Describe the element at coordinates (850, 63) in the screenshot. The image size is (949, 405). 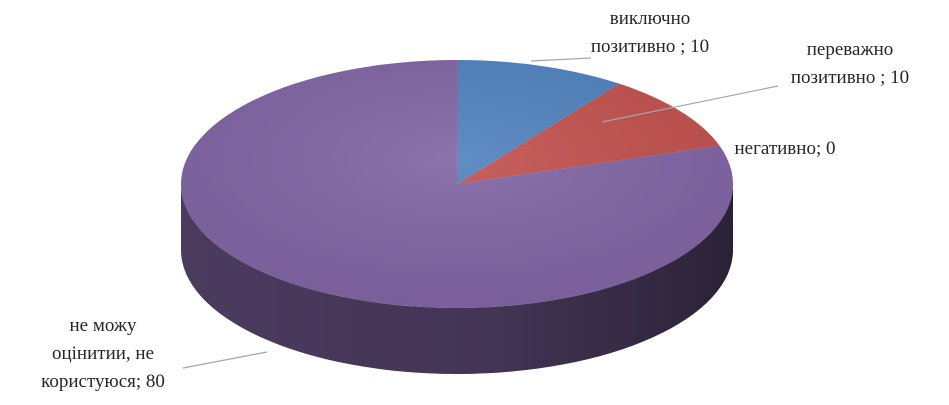
I see `data-label-1: переважно позитивно ; 10` at that location.